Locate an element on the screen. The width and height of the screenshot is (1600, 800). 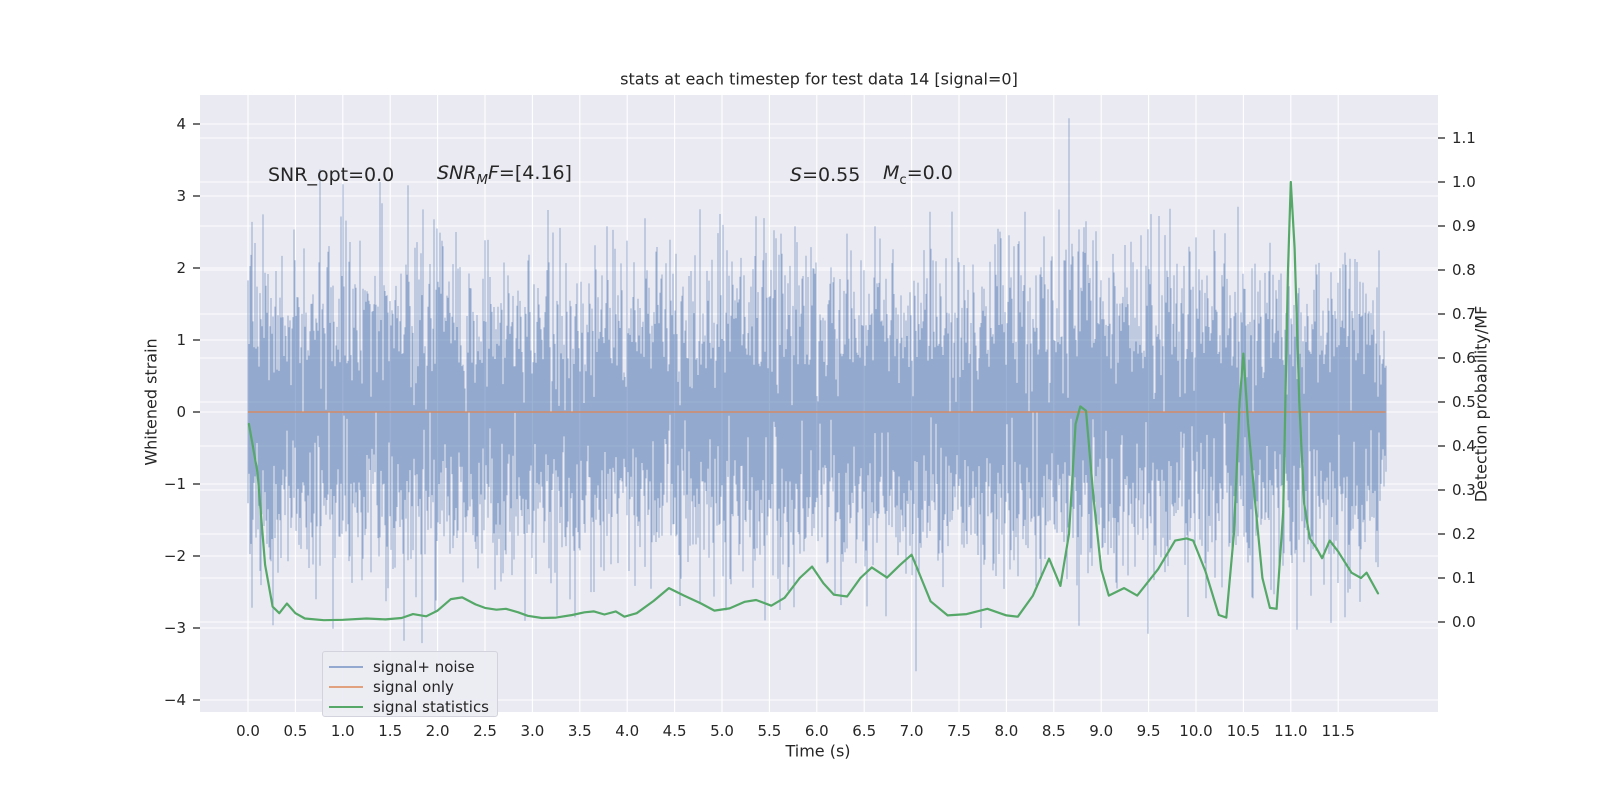
x-tick-label: 11.0 is located at coordinates (1290, 731).